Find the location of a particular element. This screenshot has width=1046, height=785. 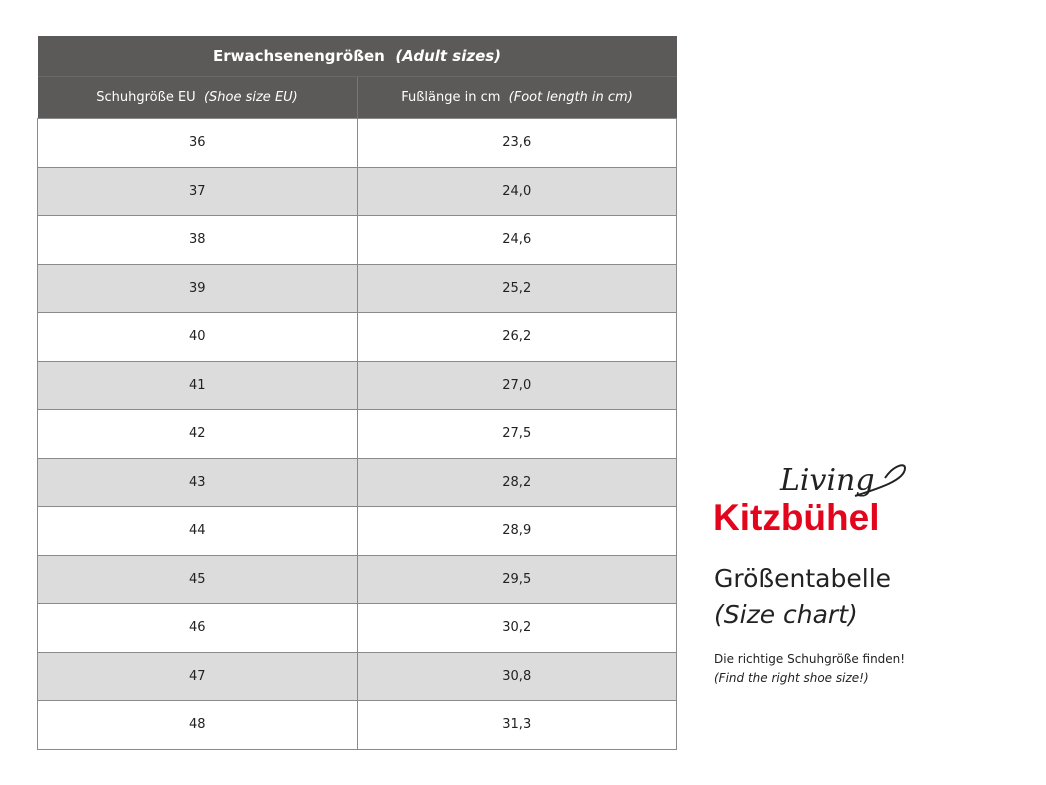

shoe-size: 48 is located at coordinates (197, 725).